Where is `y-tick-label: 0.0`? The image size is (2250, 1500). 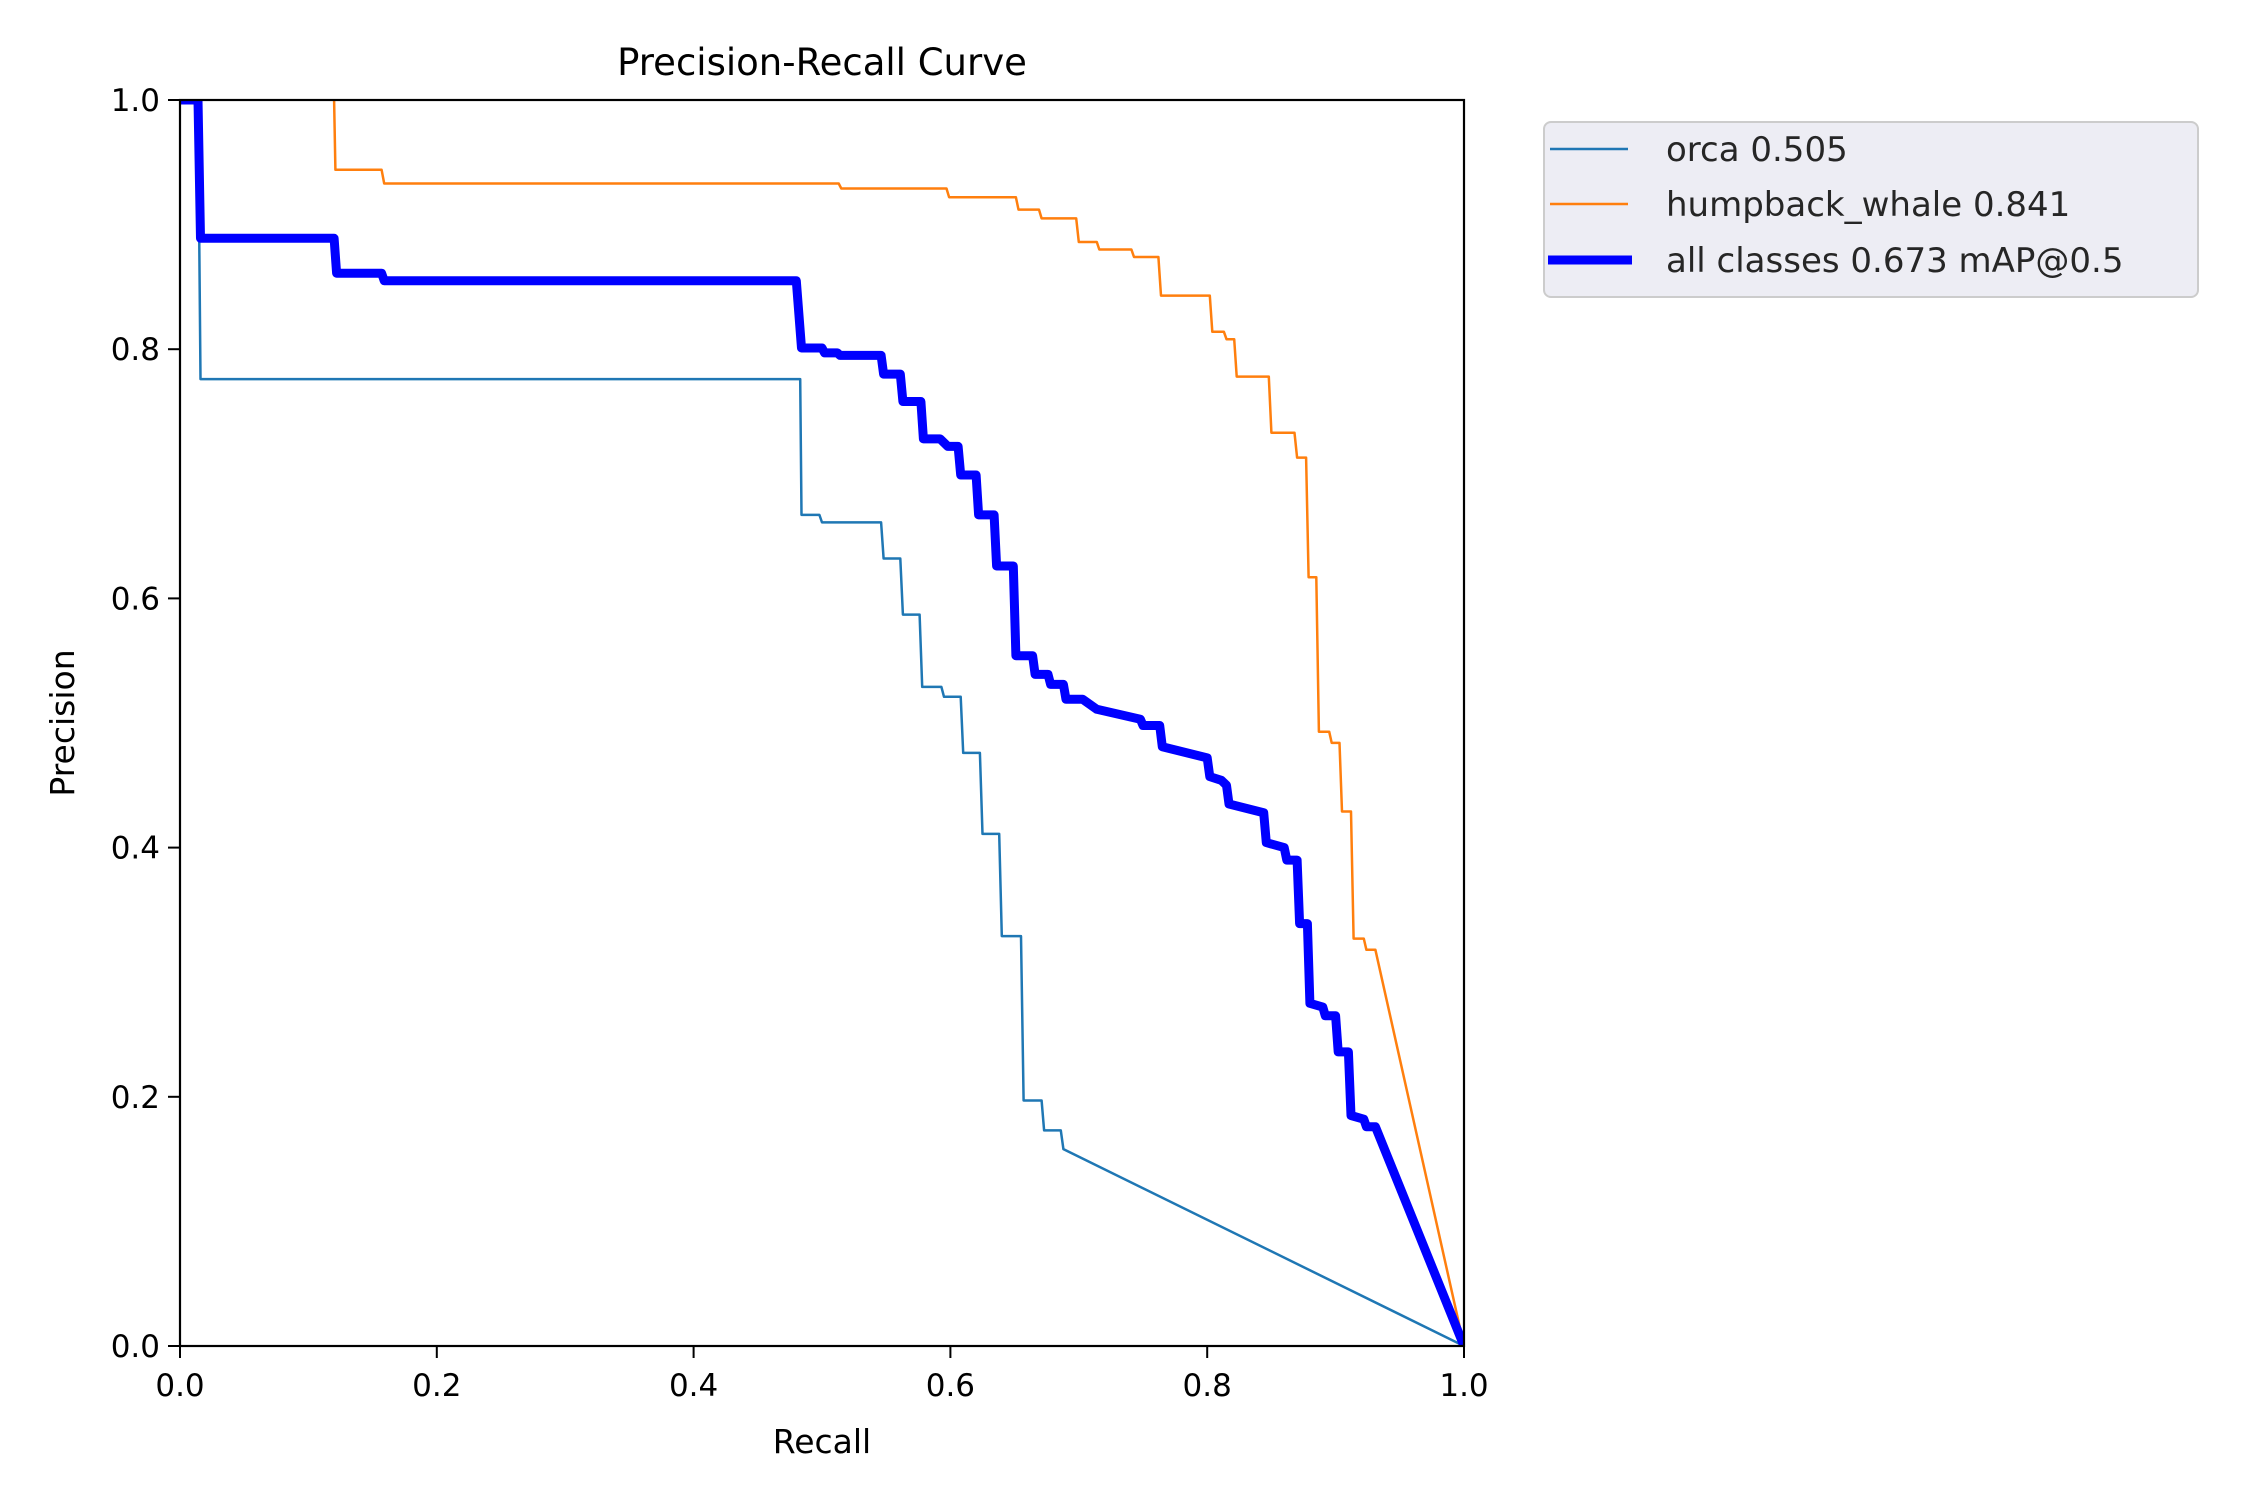
y-tick-label: 0.0 is located at coordinates (135, 1347).